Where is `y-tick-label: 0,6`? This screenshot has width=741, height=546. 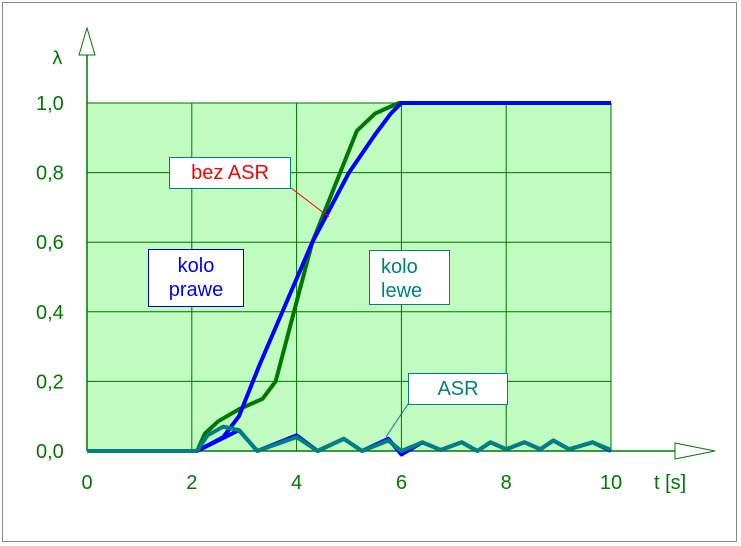
y-tick-label: 0,6 is located at coordinates (50, 243).